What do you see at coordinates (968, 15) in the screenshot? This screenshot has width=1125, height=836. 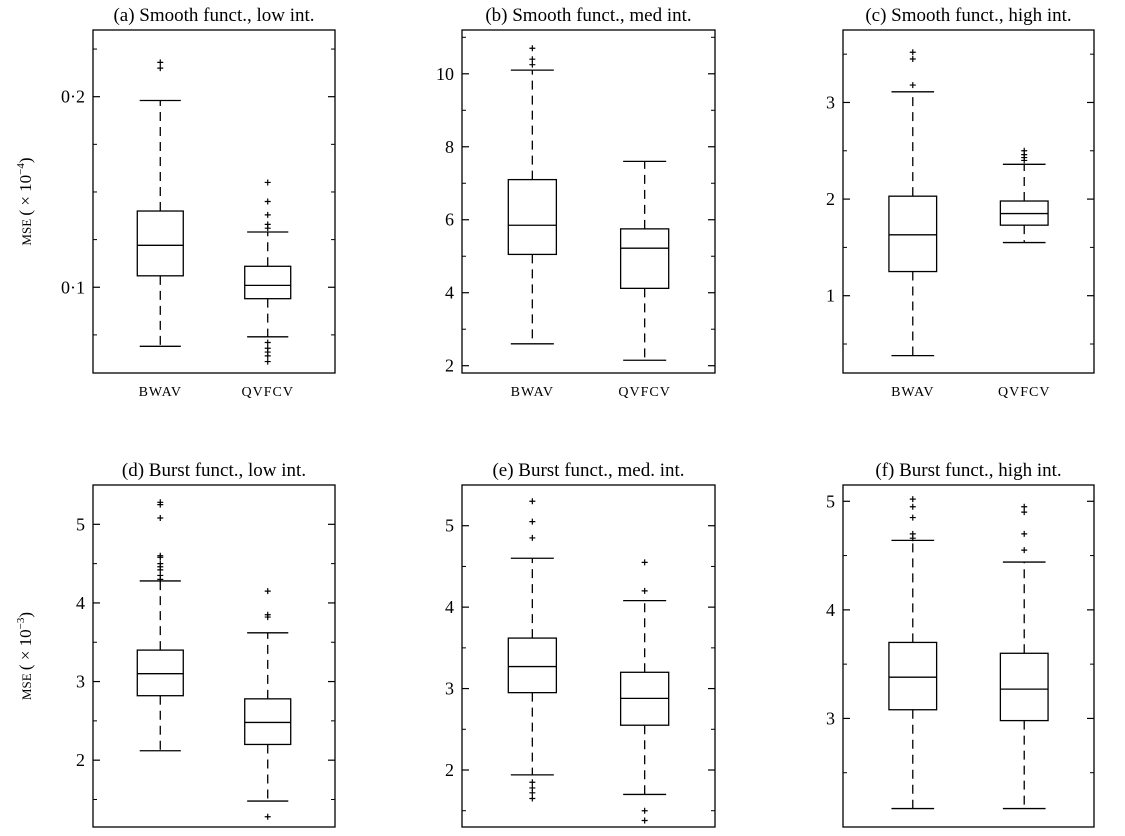 I see `panel-title: (c) Smooth funct., high int.` at bounding box center [968, 15].